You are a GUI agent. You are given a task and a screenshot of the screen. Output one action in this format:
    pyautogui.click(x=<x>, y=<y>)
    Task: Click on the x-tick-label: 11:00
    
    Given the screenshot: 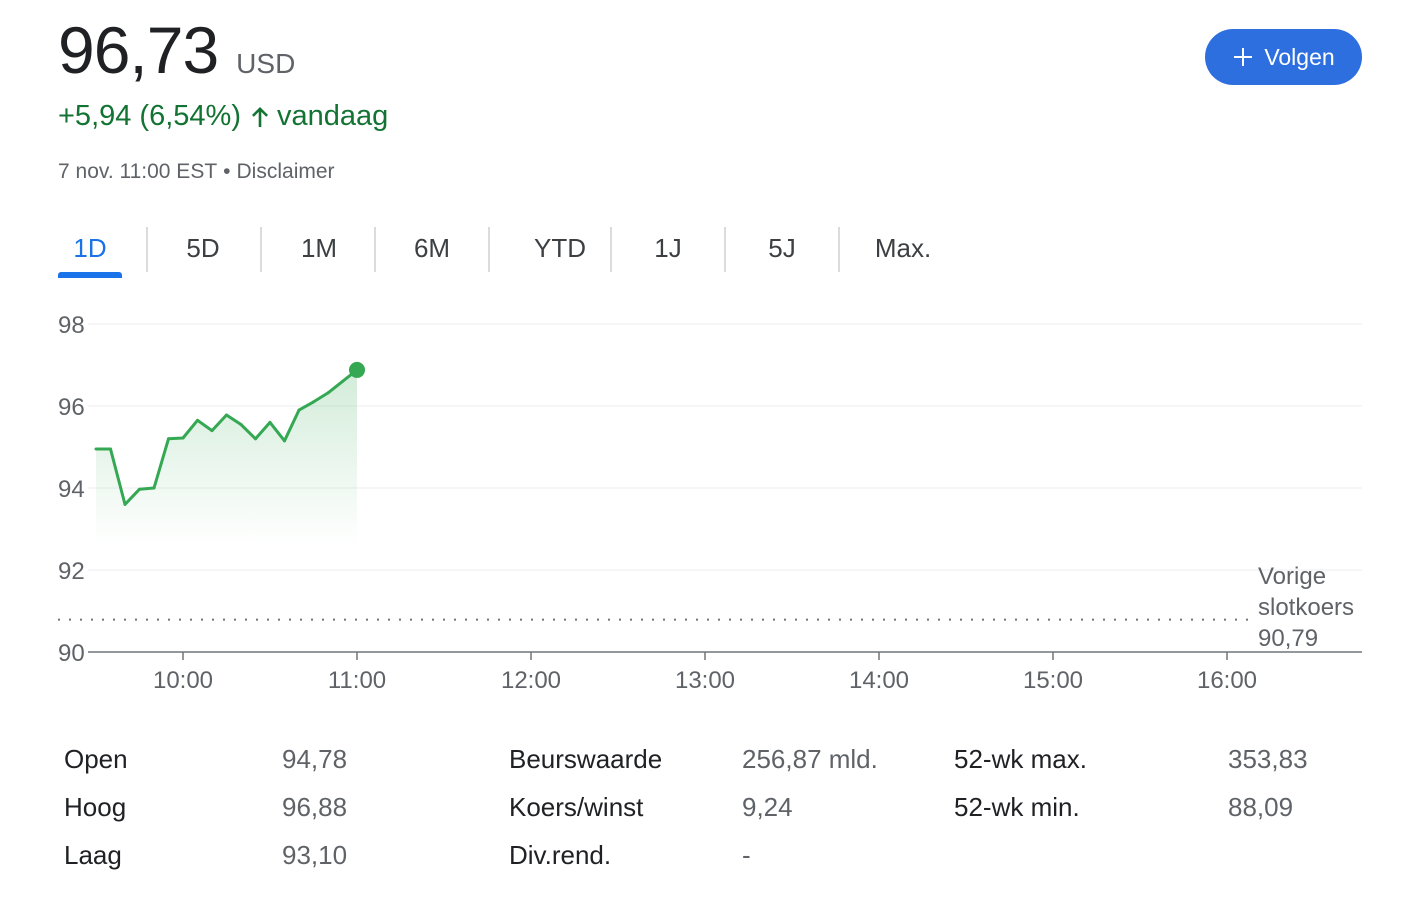 What is the action you would take?
    pyautogui.click(x=357, y=680)
    